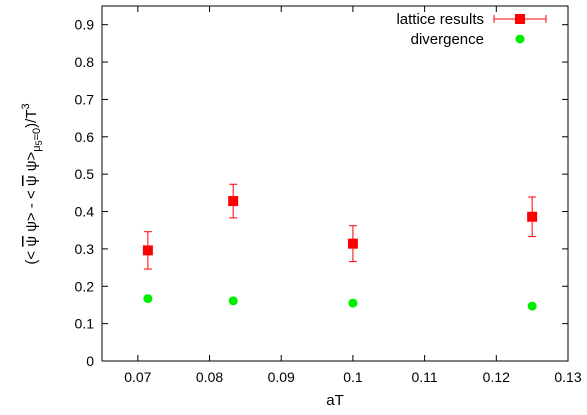 The height and width of the screenshot is (415, 587). I want to click on y-tick-label: 0.7, so click(85, 99).